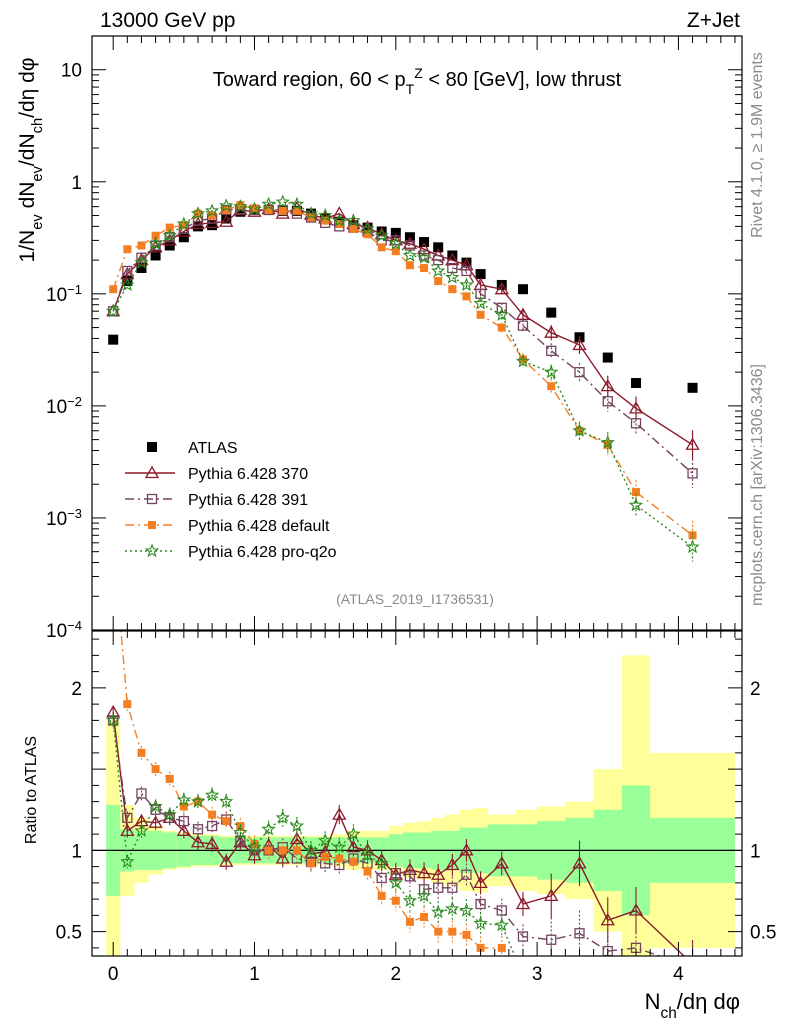 The height and width of the screenshot is (1024, 786). What do you see at coordinates (113, 974) in the screenshot?
I see `x-tick-label: 0` at bounding box center [113, 974].